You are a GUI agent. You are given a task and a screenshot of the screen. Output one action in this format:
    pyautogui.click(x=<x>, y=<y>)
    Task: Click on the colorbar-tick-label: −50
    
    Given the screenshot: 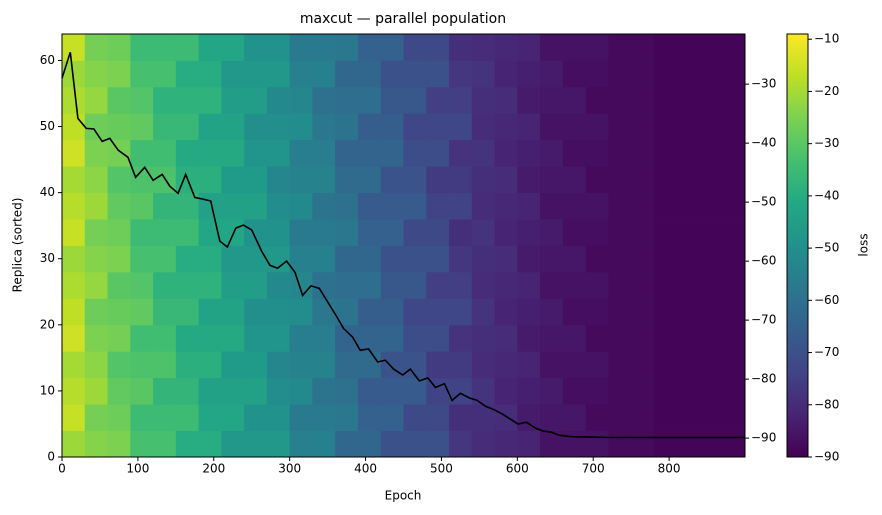 What is the action you would take?
    pyautogui.click(x=826, y=248)
    